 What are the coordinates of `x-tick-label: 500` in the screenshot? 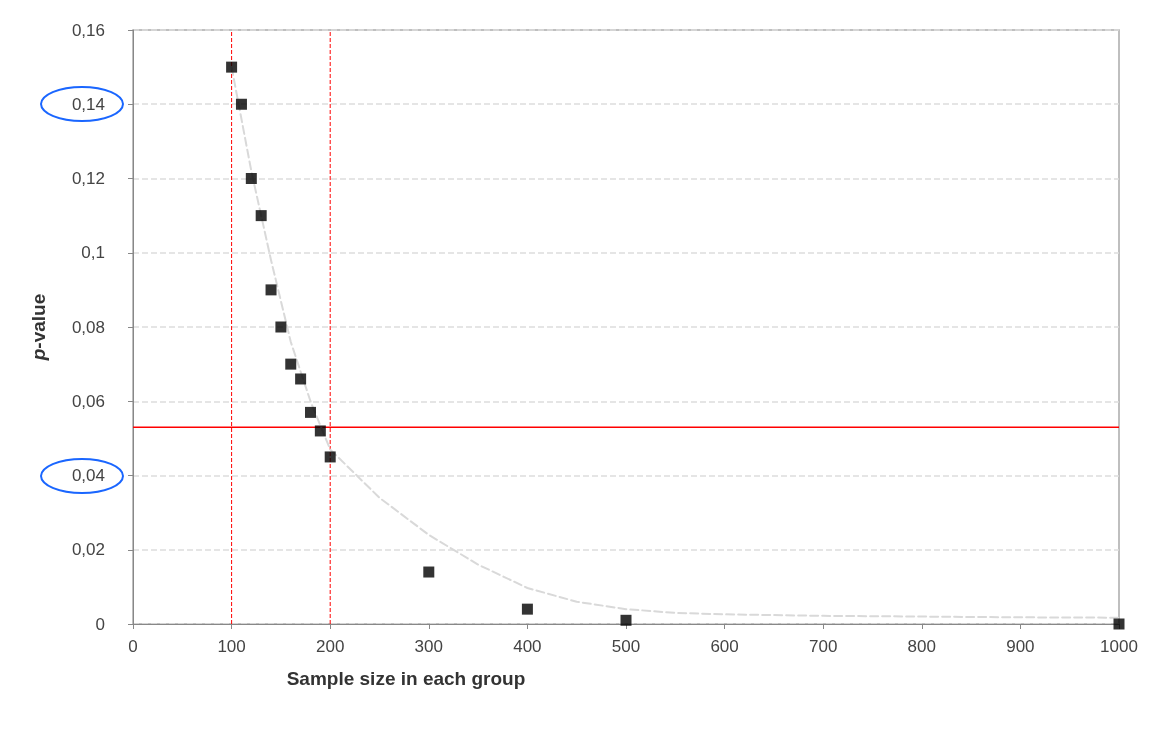 It's located at (626, 646).